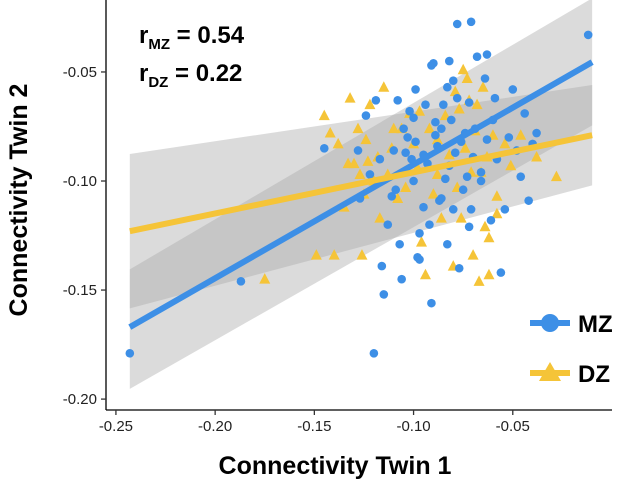 This screenshot has height=479, width=630. Describe the element at coordinates (215, 426) in the screenshot. I see `x-tick-label: -0.20` at that location.